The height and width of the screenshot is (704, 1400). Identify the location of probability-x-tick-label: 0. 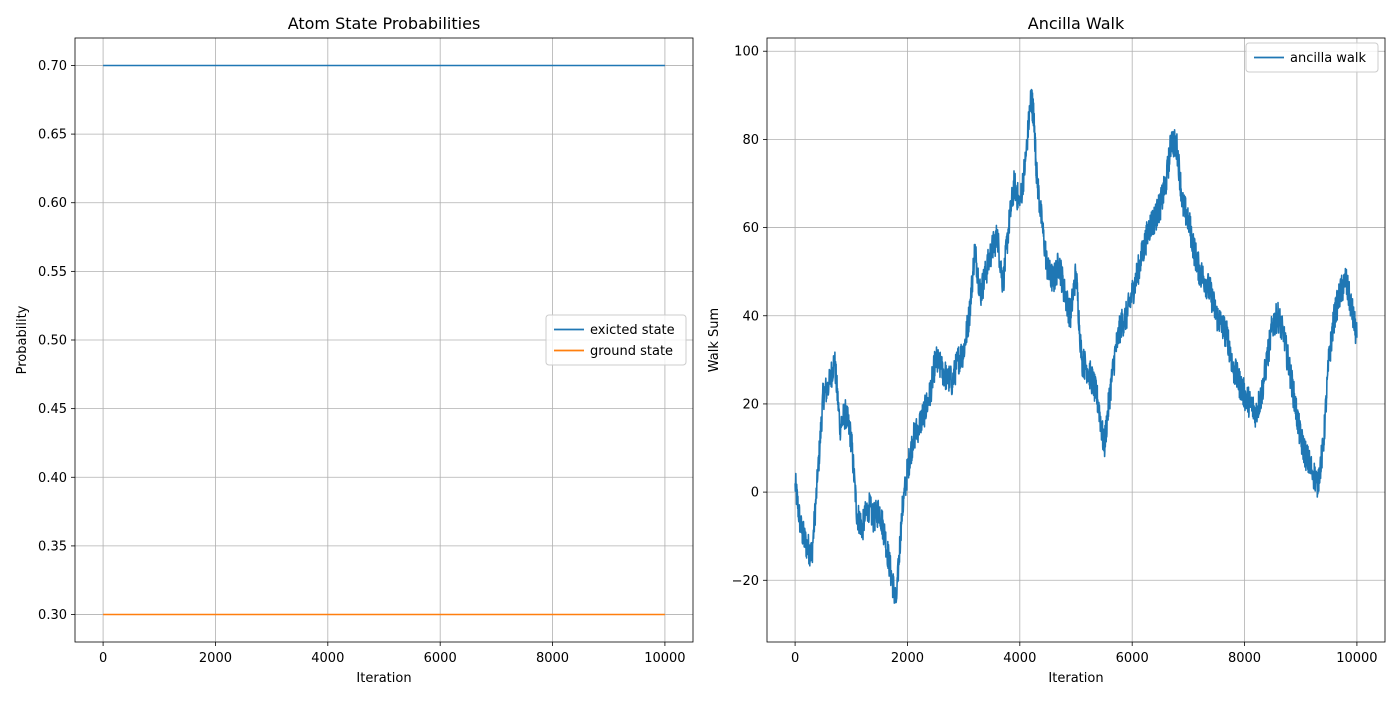
(103, 658).